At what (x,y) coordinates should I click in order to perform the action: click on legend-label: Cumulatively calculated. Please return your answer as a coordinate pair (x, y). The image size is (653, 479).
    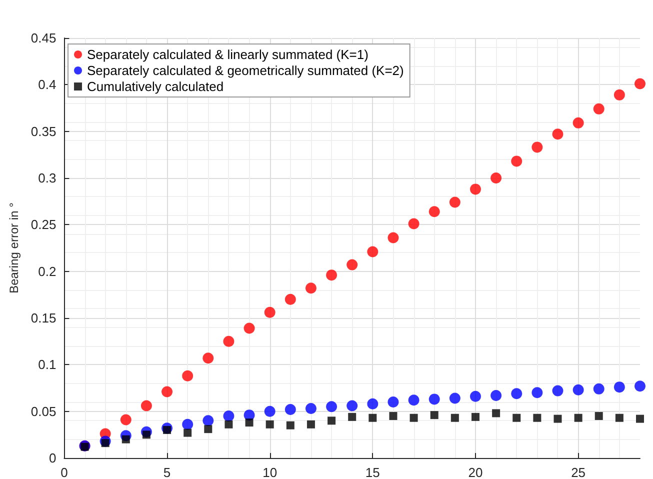
    Looking at the image, I should click on (155, 86).